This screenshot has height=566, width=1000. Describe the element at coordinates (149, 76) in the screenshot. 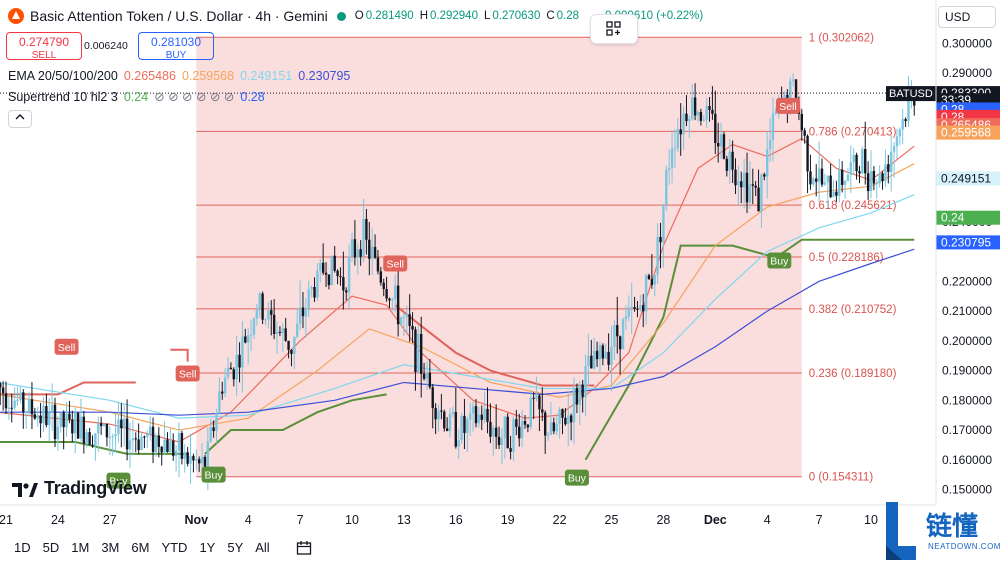

I see `ema20-value: 0.265486` at that location.